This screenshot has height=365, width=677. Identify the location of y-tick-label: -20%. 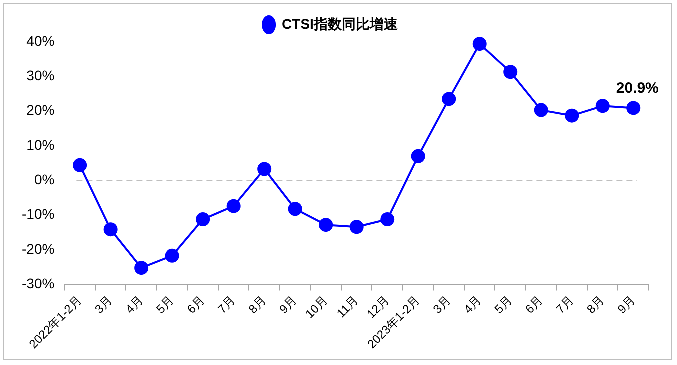
(38, 248).